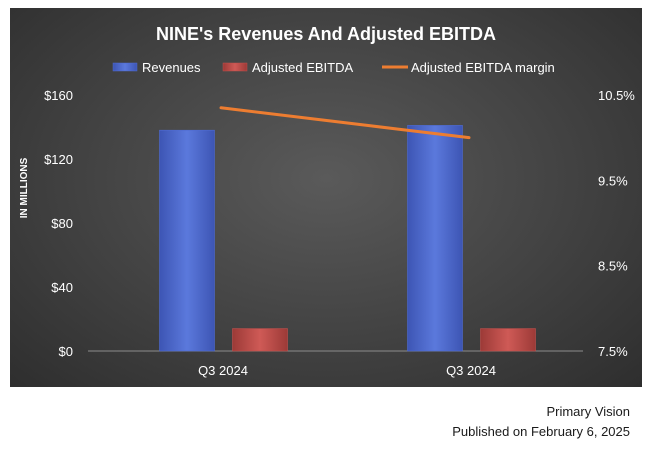  I want to click on y-tick-label: $0, so click(66, 351).